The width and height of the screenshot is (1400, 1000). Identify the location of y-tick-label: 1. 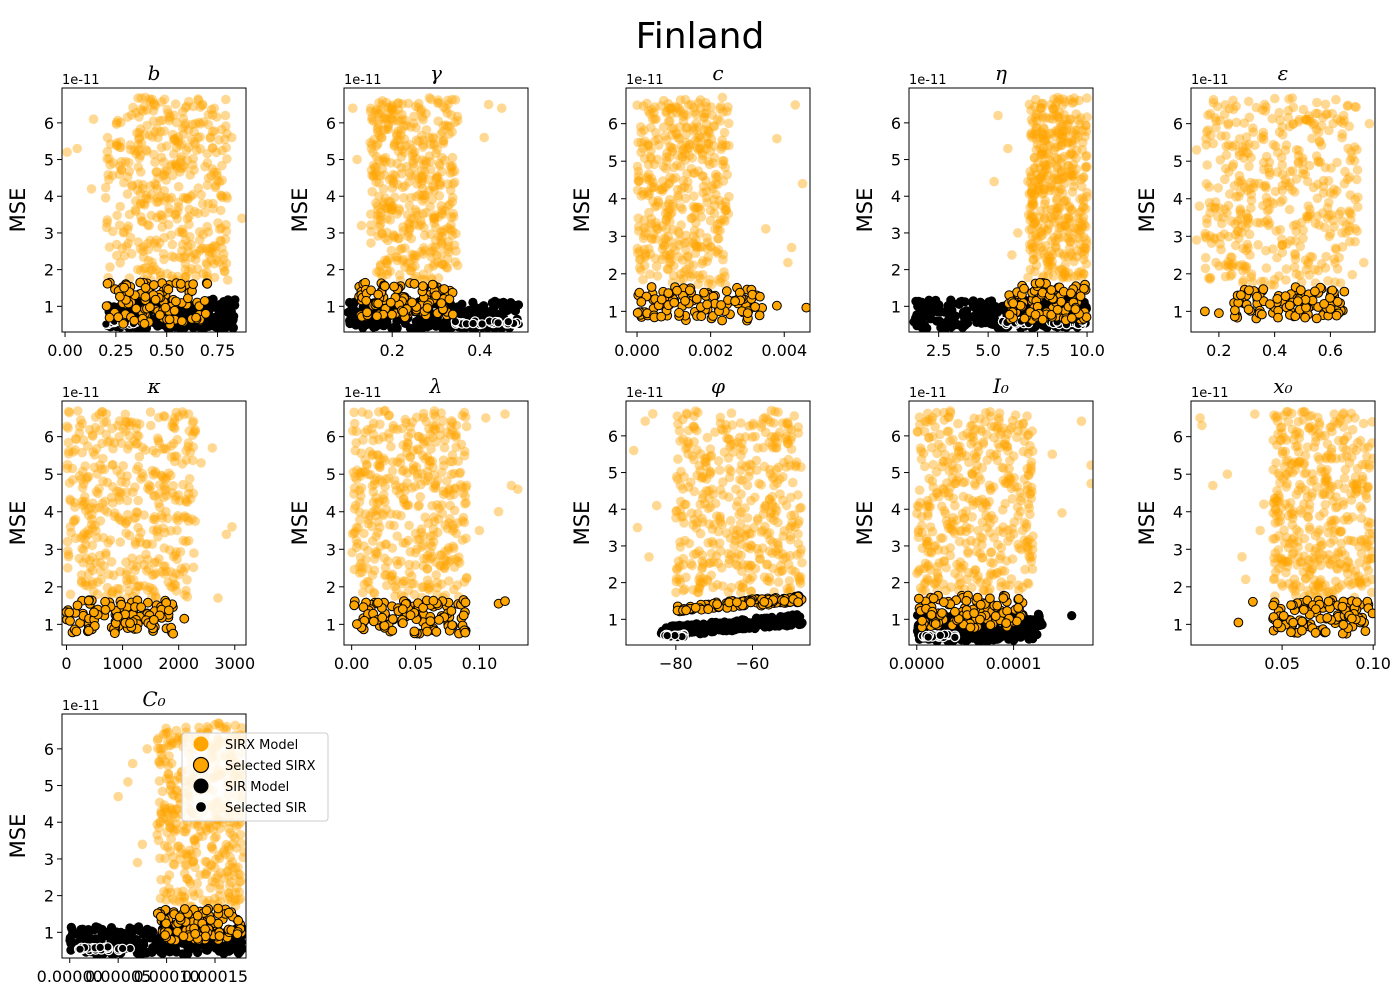
(331, 306).